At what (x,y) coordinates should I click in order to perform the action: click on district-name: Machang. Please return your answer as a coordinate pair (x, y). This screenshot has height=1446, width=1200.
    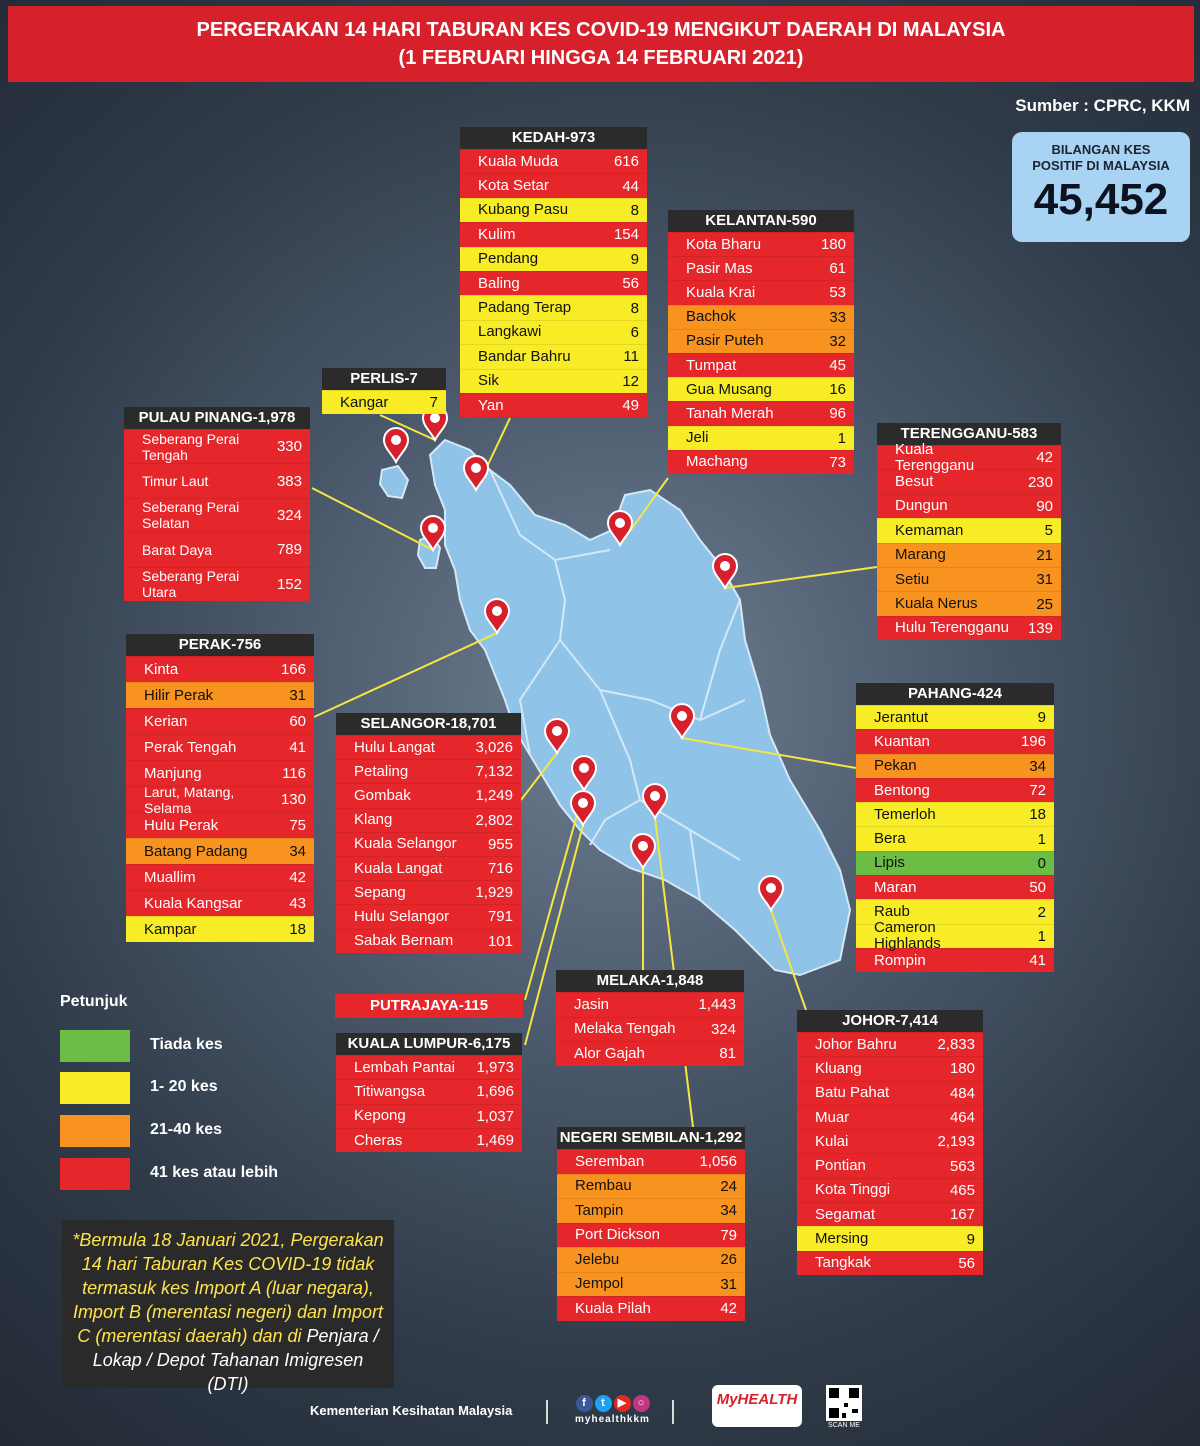
    Looking at the image, I should click on (717, 462).